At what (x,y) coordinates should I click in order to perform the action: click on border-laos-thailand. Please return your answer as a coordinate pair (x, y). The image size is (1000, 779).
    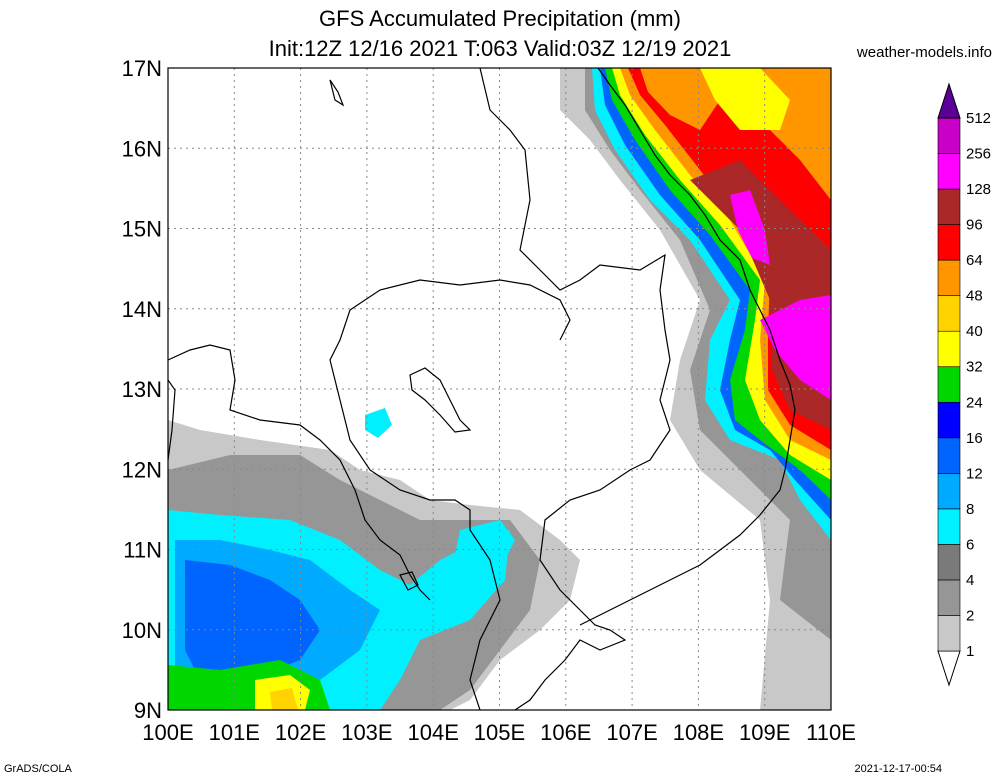
    Looking at the image, I should click on (460, 310).